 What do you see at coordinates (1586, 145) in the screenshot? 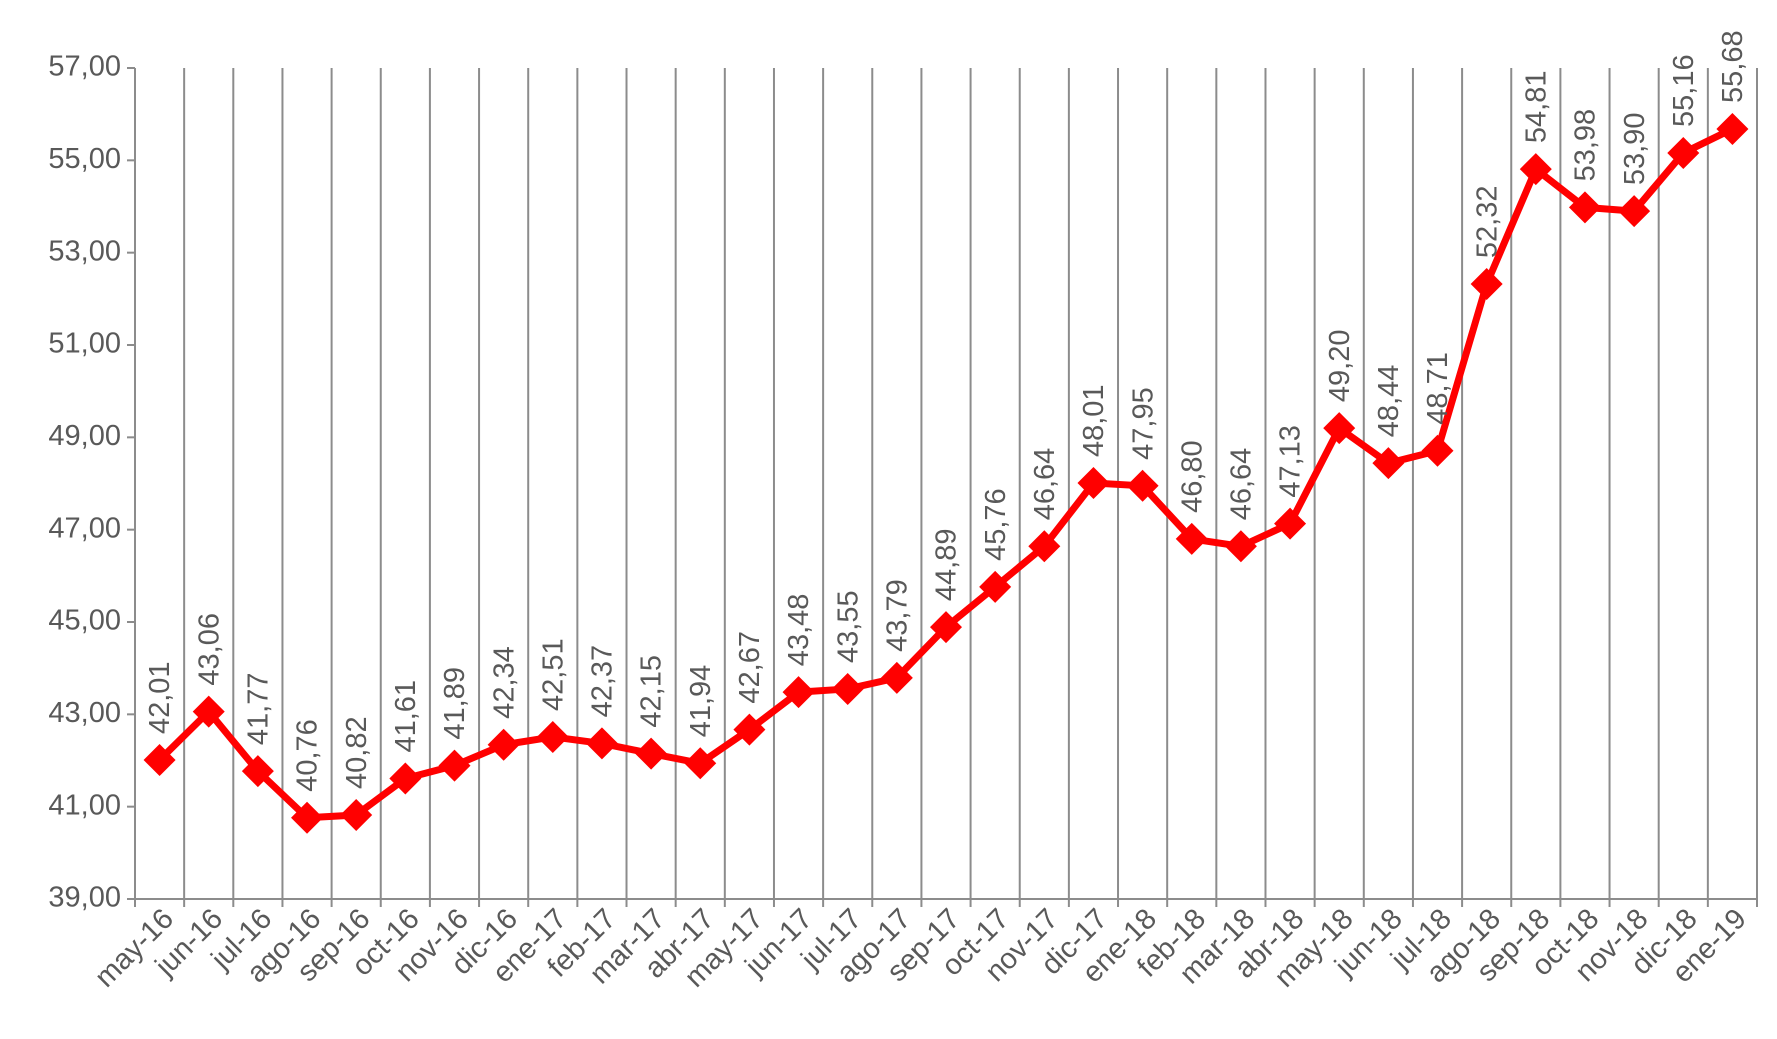
I see `value-label: 53,98` at bounding box center [1586, 145].